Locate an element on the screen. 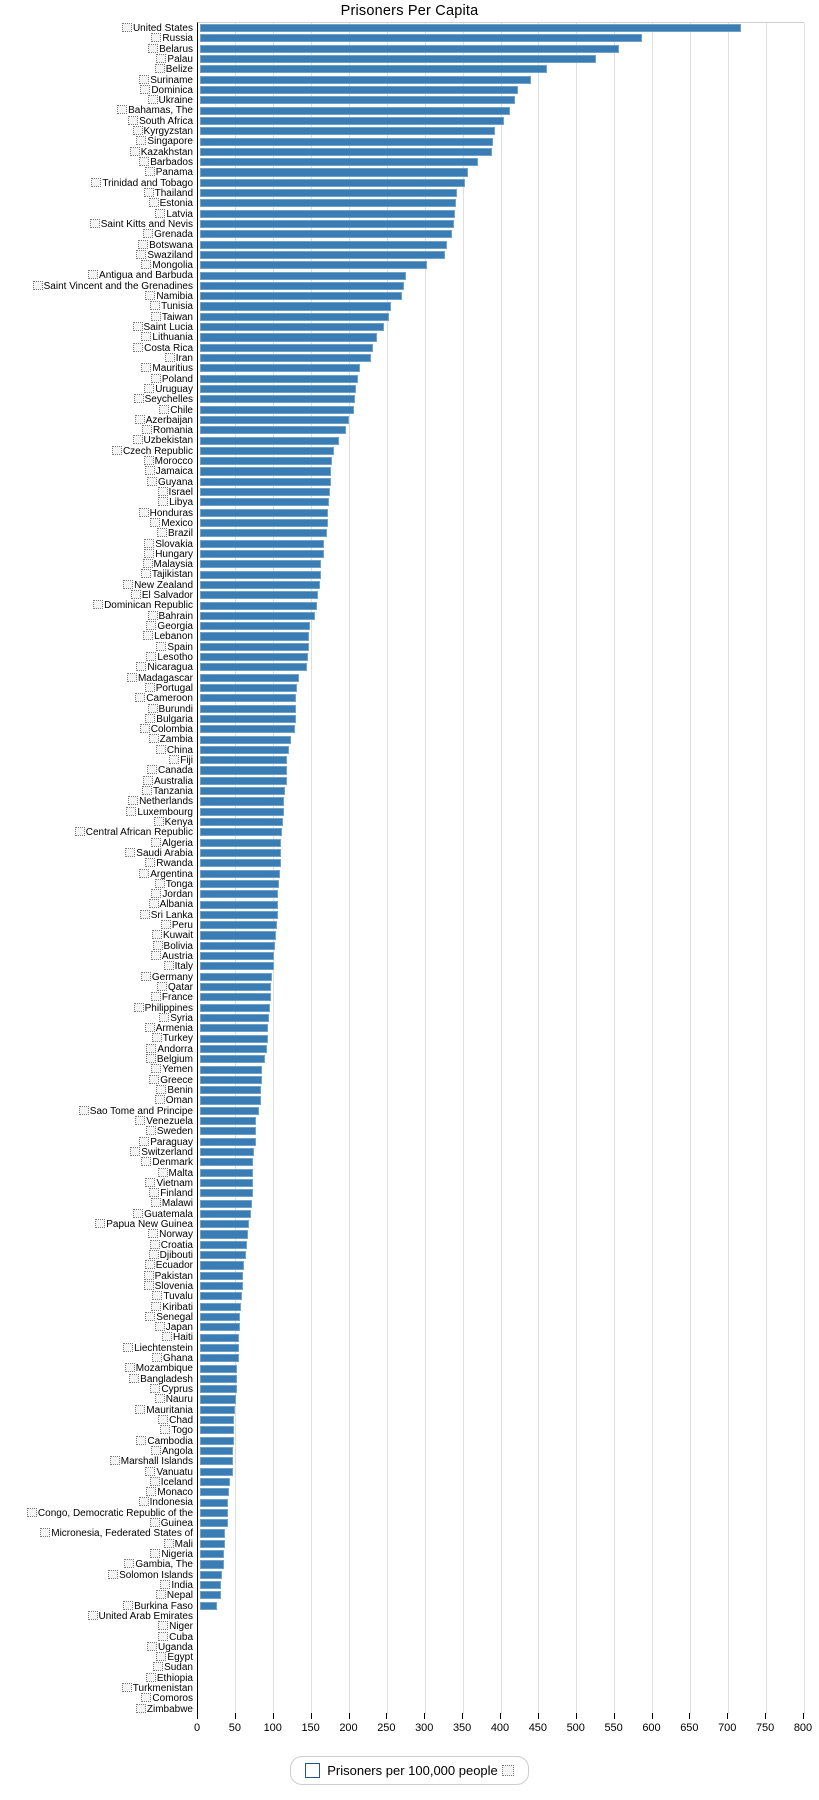 The height and width of the screenshot is (1800, 819). bar-row: Switzerland is located at coordinates (402, 1152).